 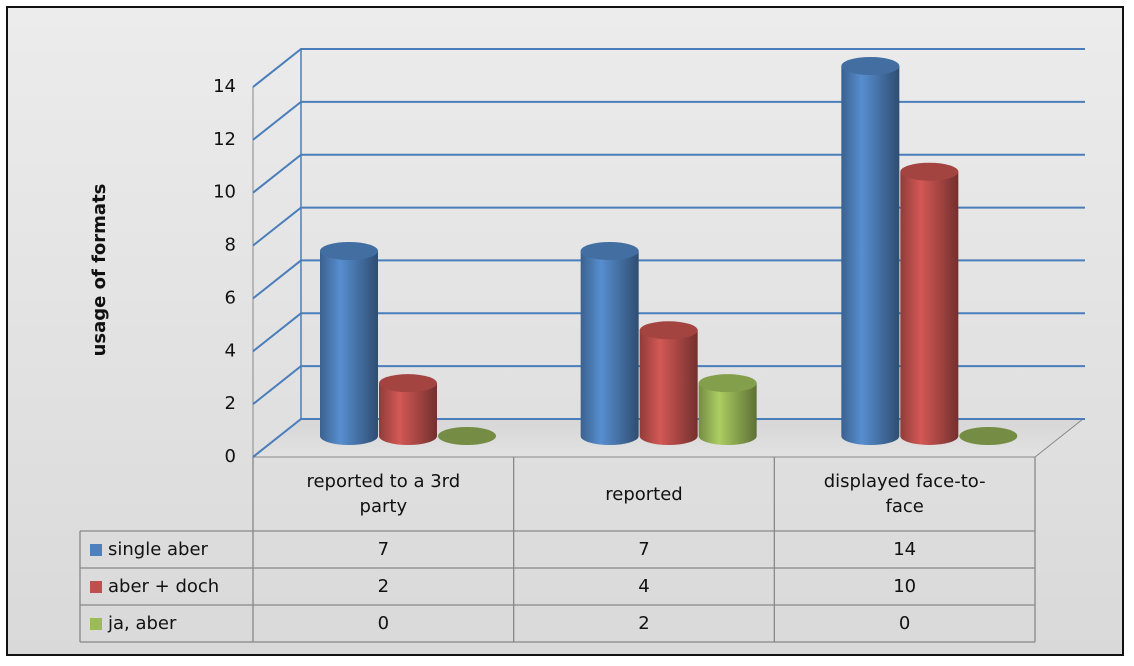 I want to click on y-tick-label: 14, so click(x=224, y=86).